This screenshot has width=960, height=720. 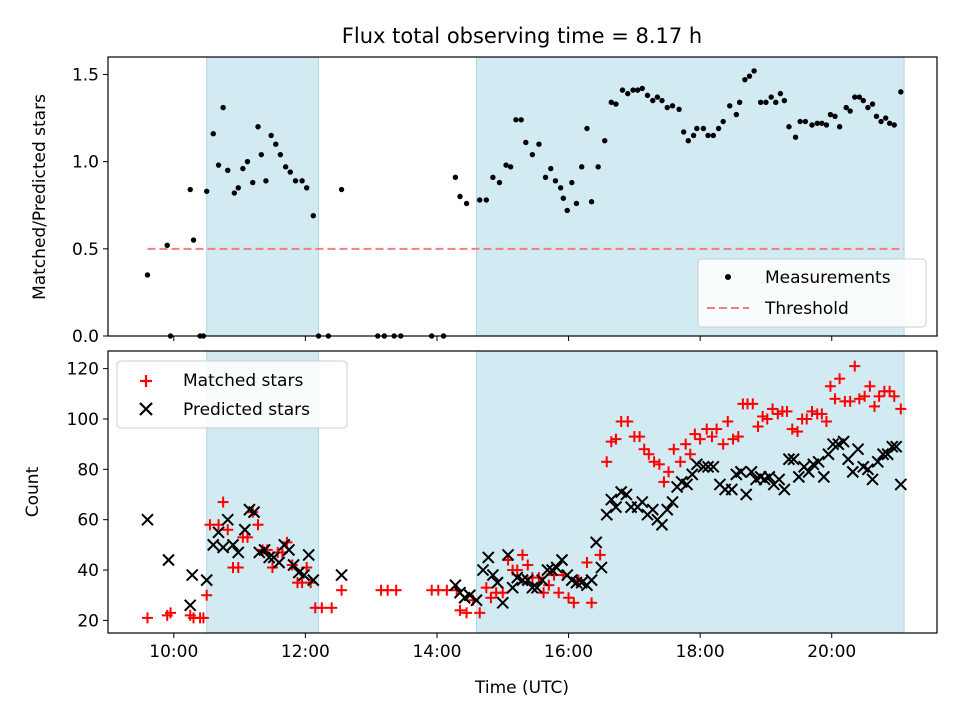 What do you see at coordinates (88, 470) in the screenshot?
I see `y-tick-label: 80` at bounding box center [88, 470].